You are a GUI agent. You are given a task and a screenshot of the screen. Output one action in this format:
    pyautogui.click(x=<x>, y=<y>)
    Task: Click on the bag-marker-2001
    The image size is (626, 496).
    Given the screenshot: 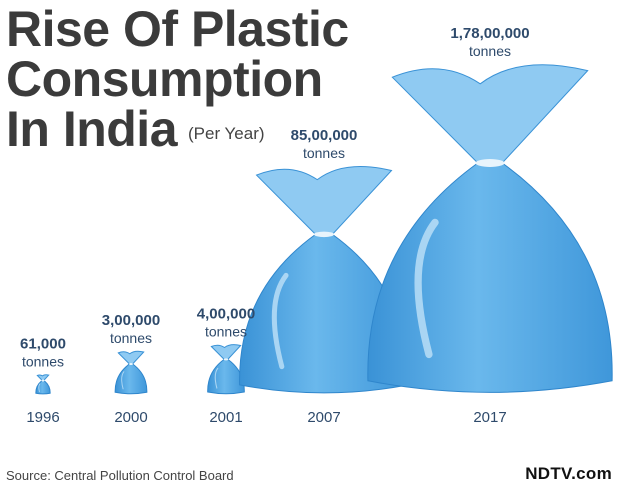 What is the action you would take?
    pyautogui.click(x=226, y=369)
    